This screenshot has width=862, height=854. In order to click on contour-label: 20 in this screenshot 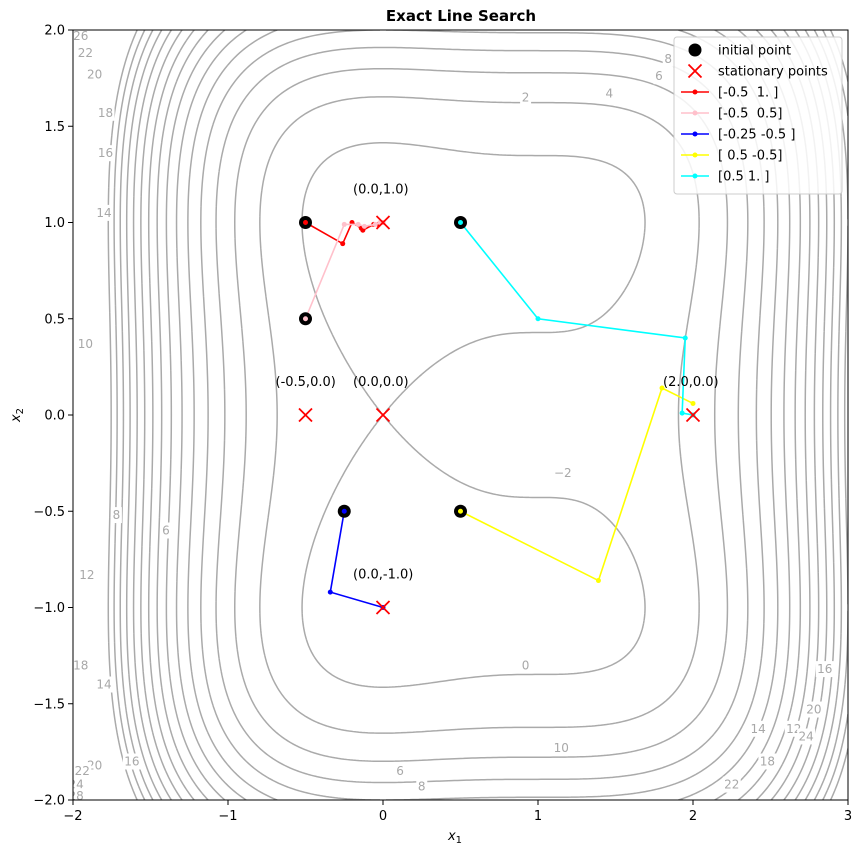, I will do `click(94, 74)`.